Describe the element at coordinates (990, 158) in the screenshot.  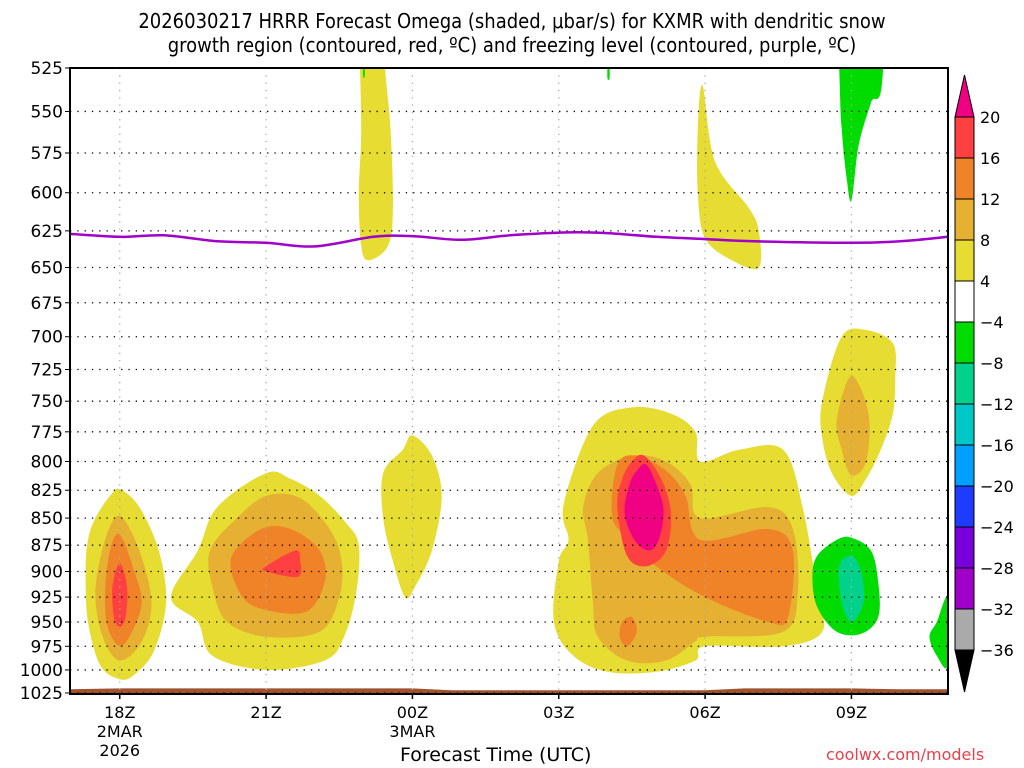
I see `colorbar-label: 16` at that location.